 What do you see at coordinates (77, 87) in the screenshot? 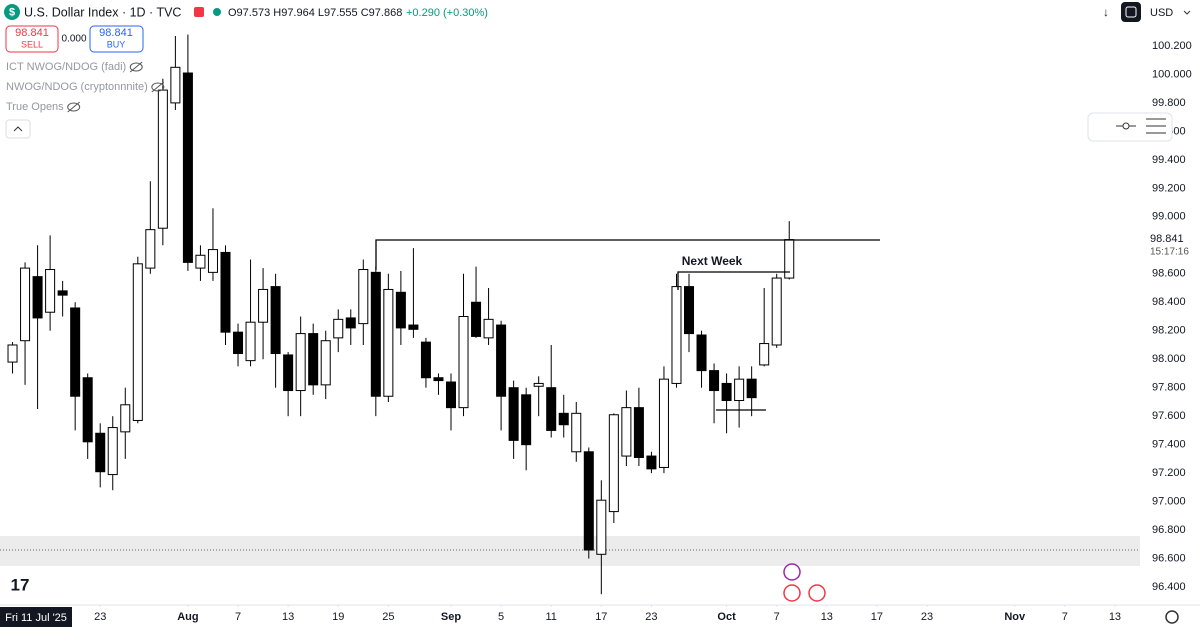
I see `indicator-label: NWOG/NDOG (cryptonnnite)` at bounding box center [77, 87].